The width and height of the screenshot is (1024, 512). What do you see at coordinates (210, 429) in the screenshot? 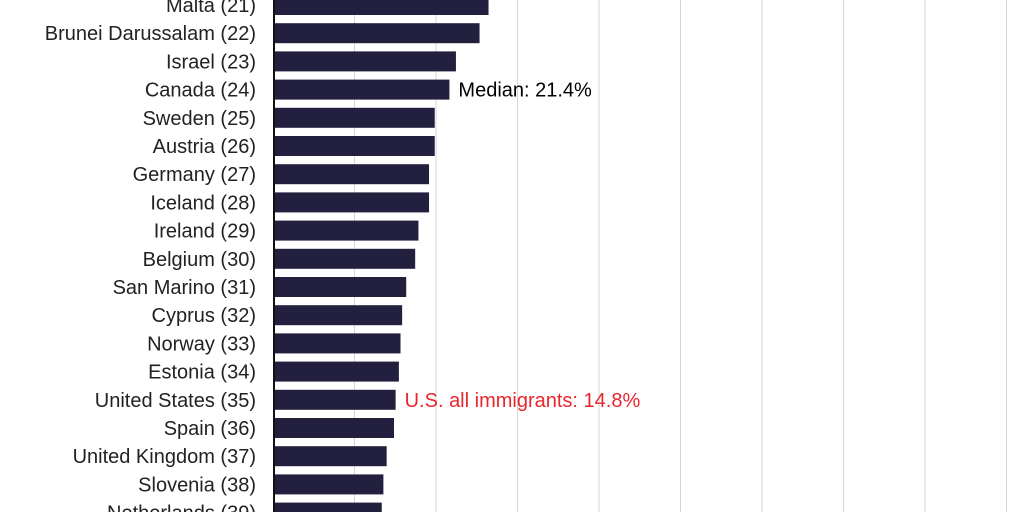
I see `category-label: Spain (36)` at bounding box center [210, 429].